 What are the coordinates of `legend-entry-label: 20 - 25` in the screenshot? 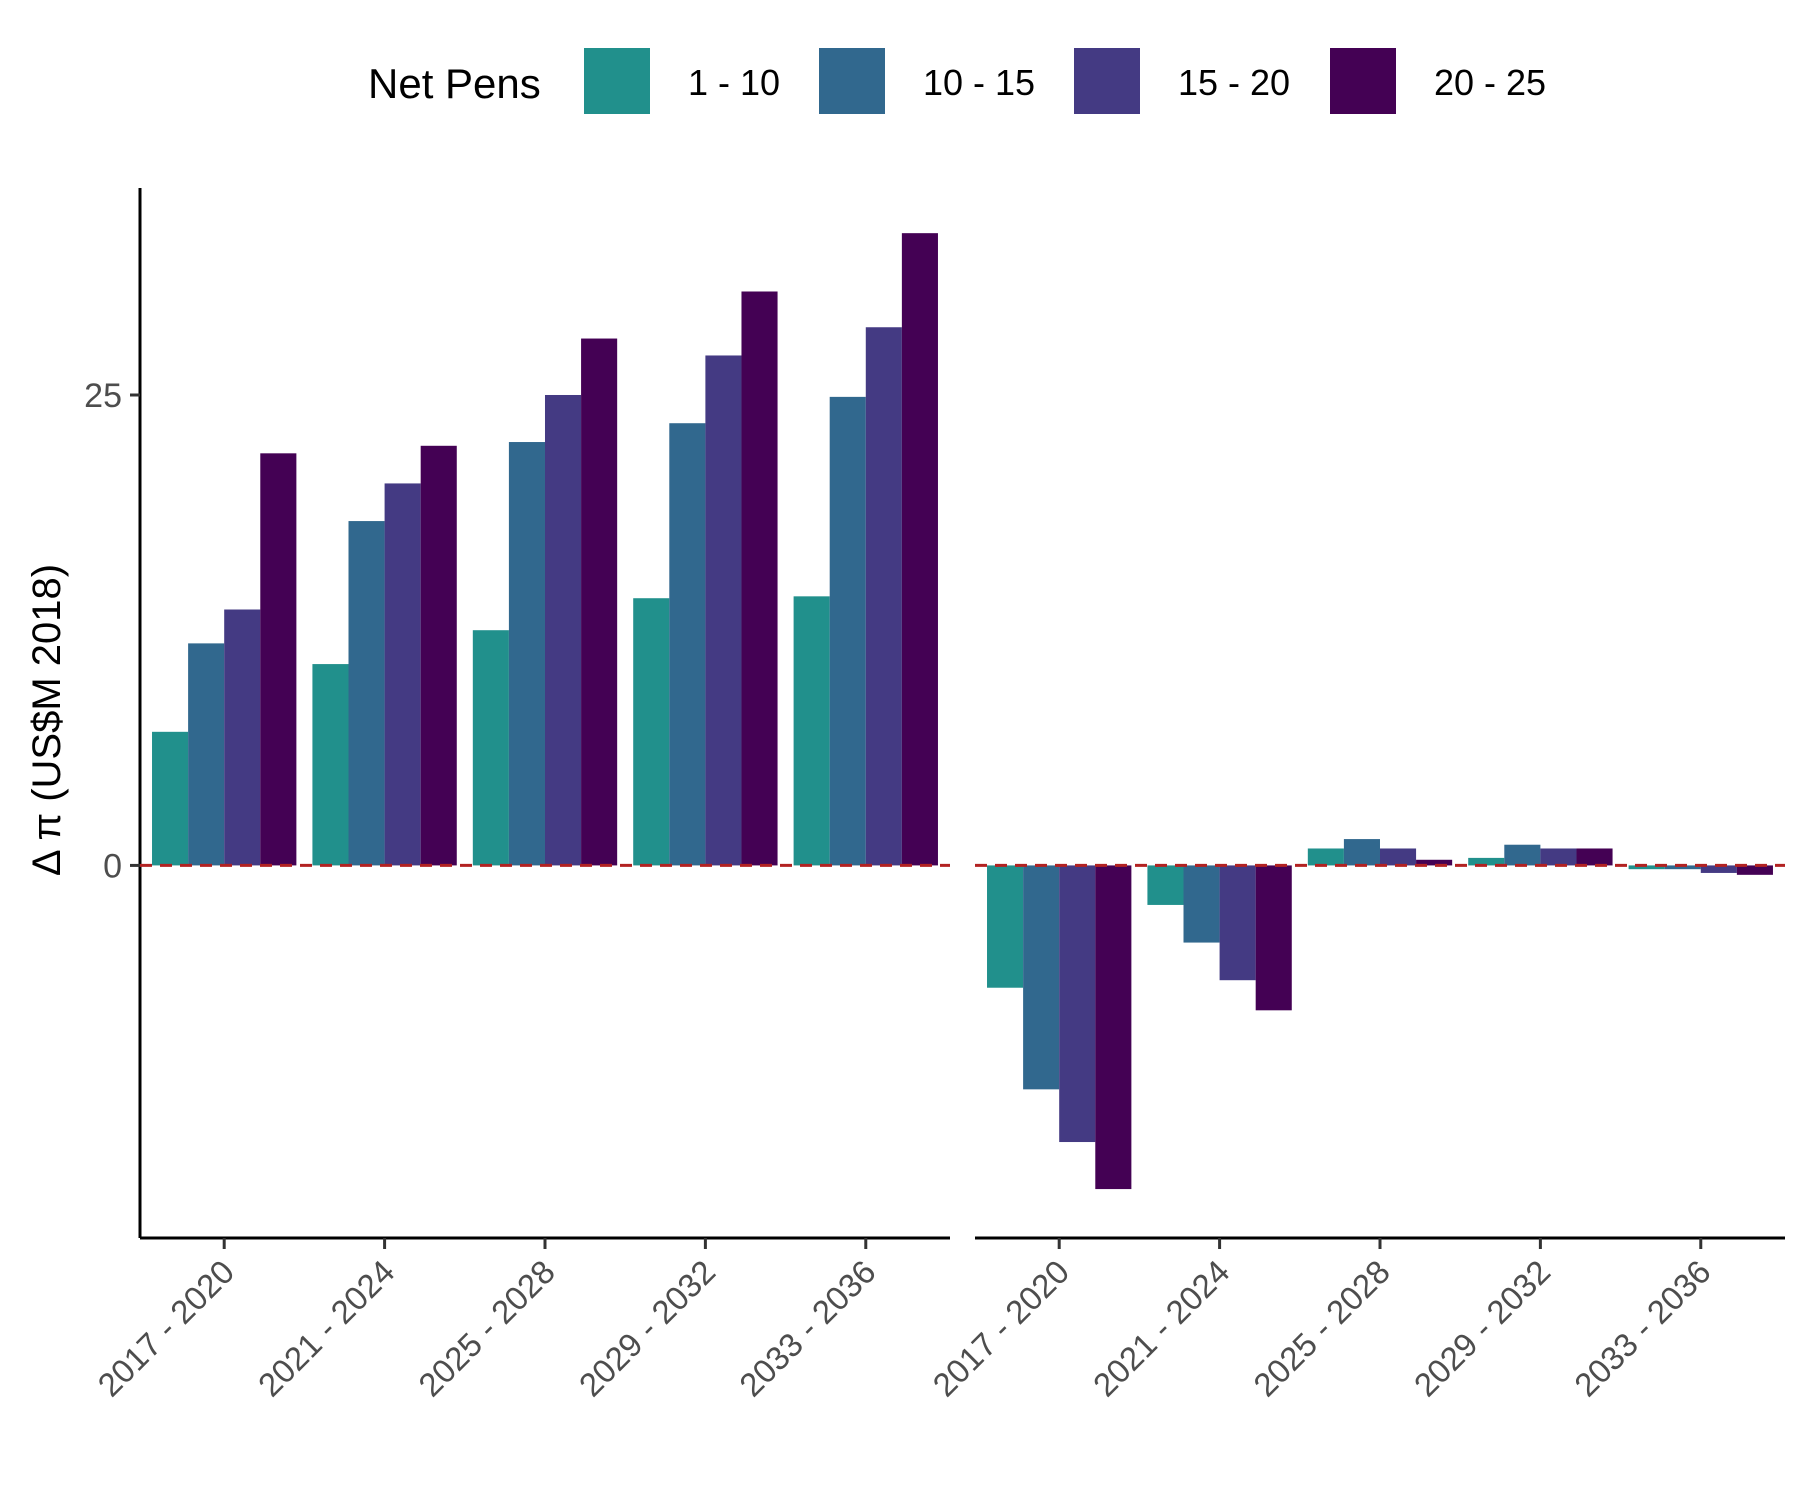 It's located at (1490, 82).